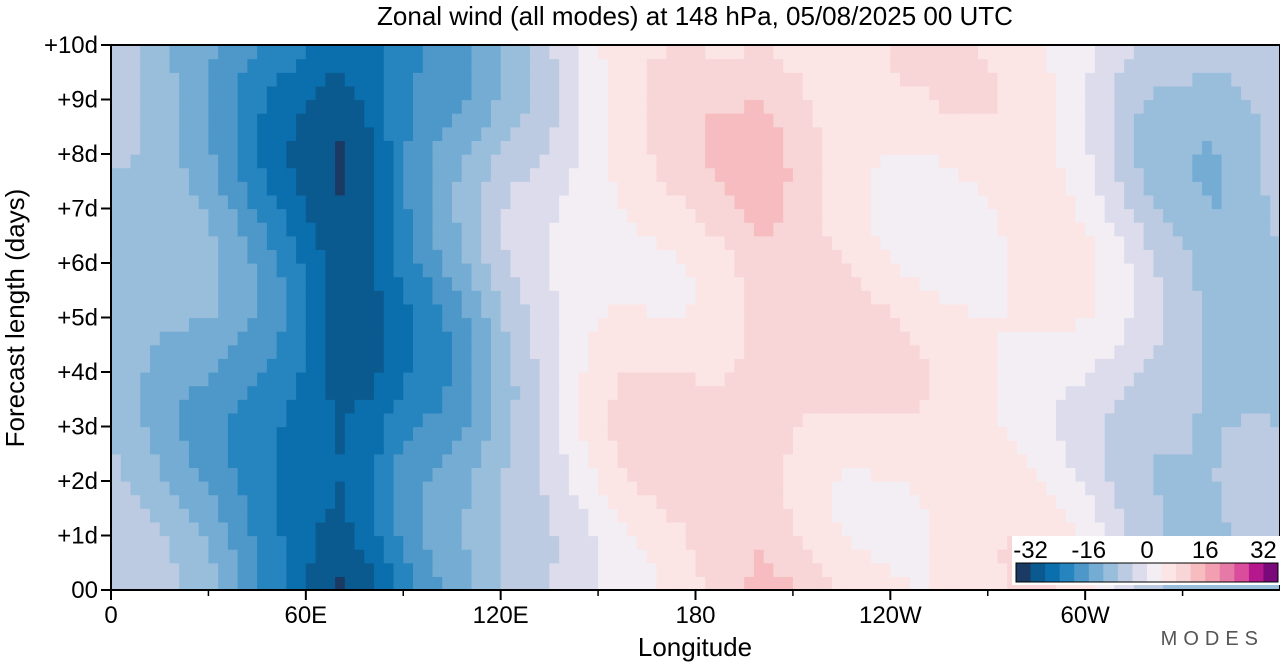 The image size is (1280, 664). What do you see at coordinates (1205, 550) in the screenshot?
I see `colorbar-tick-label: 16` at bounding box center [1205, 550].